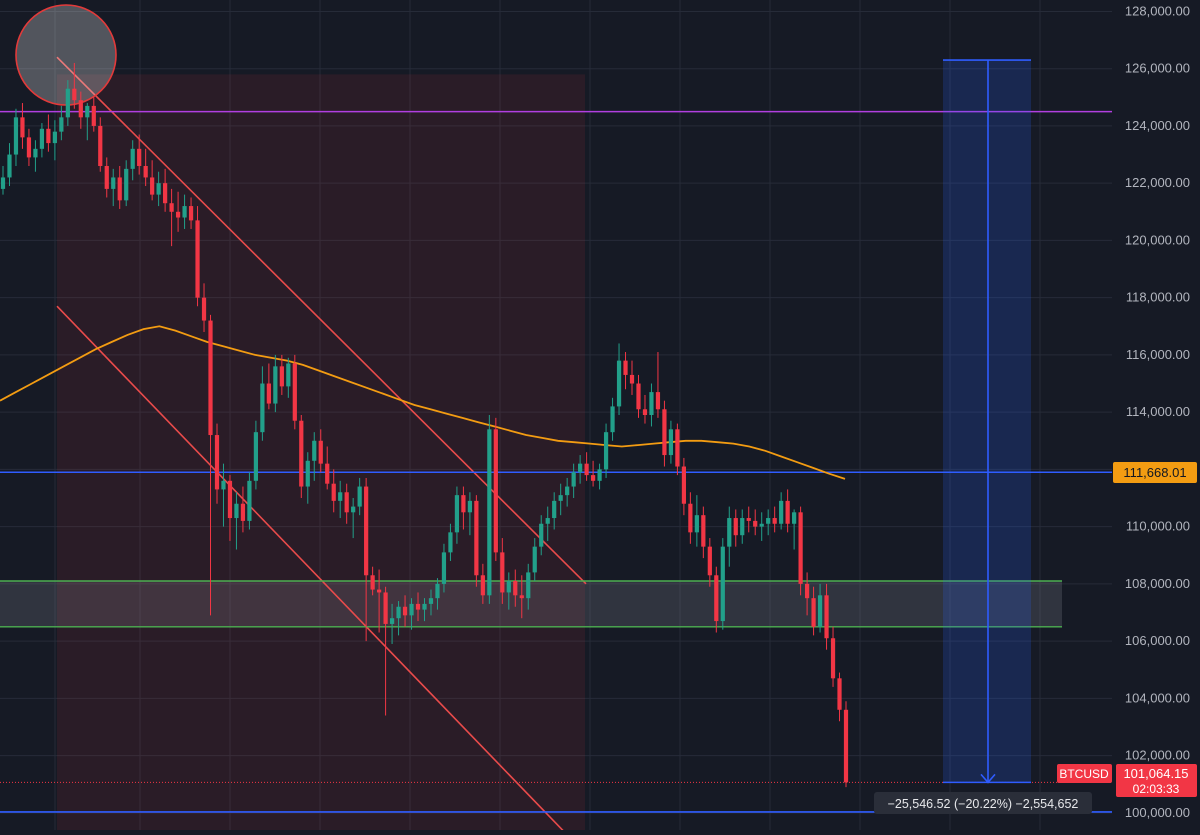 Image resolution: width=1200 pixels, height=835 pixels. I want to click on y-tick-label: 100,000.00, so click(1157, 812).